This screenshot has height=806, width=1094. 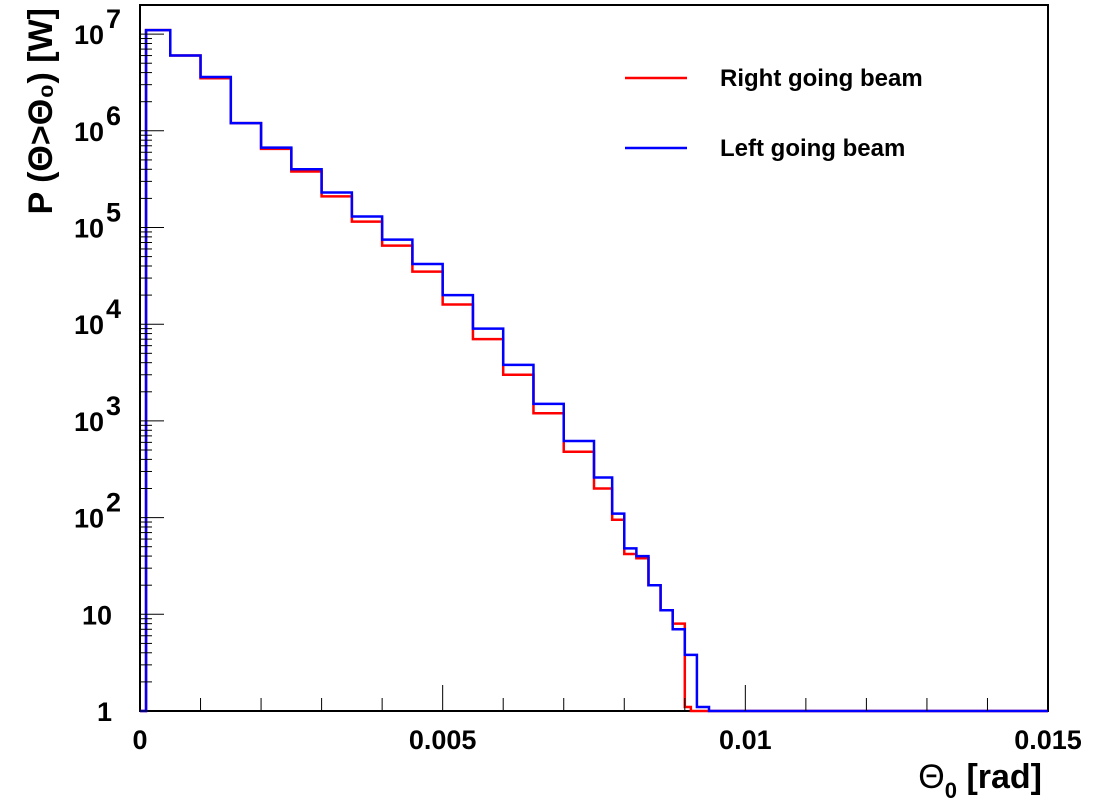 I want to click on y-tick-exponent: 4, so click(x=113, y=309).